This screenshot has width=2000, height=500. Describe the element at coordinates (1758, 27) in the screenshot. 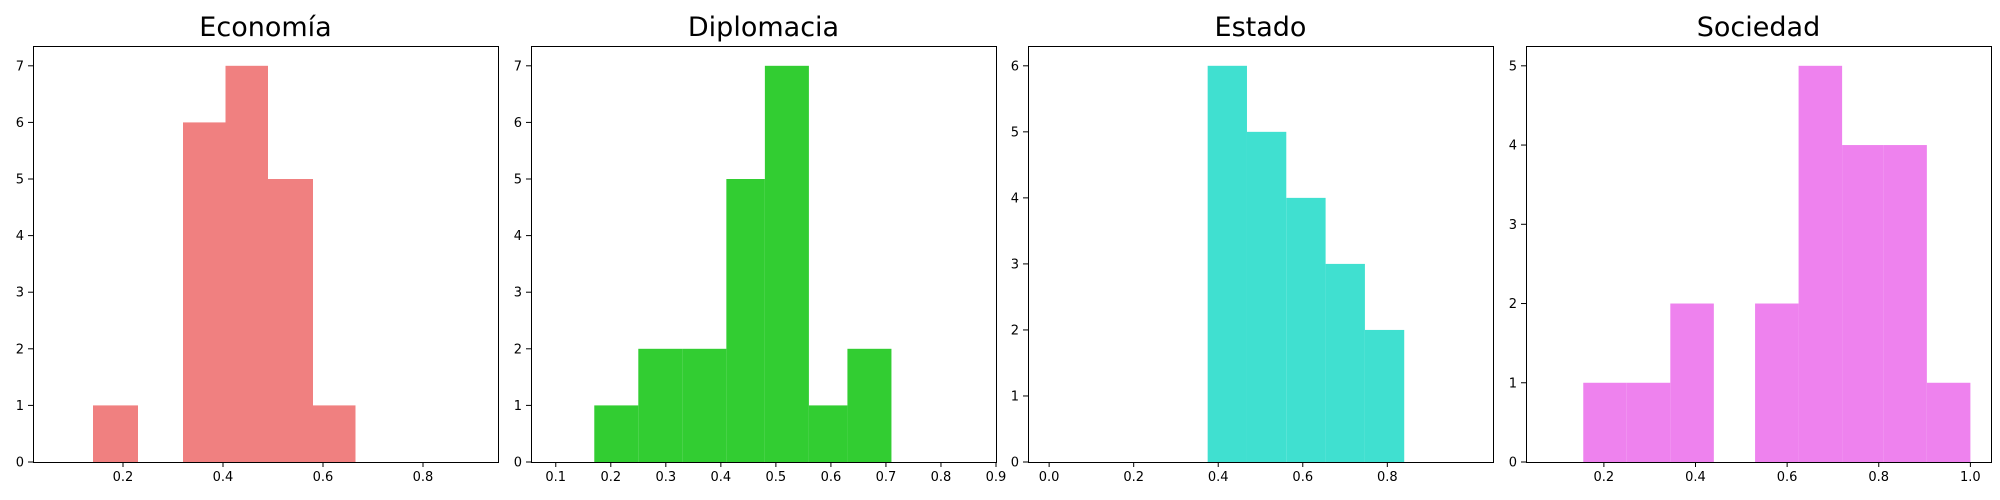

I see `chart-title: Sociedad` at that location.